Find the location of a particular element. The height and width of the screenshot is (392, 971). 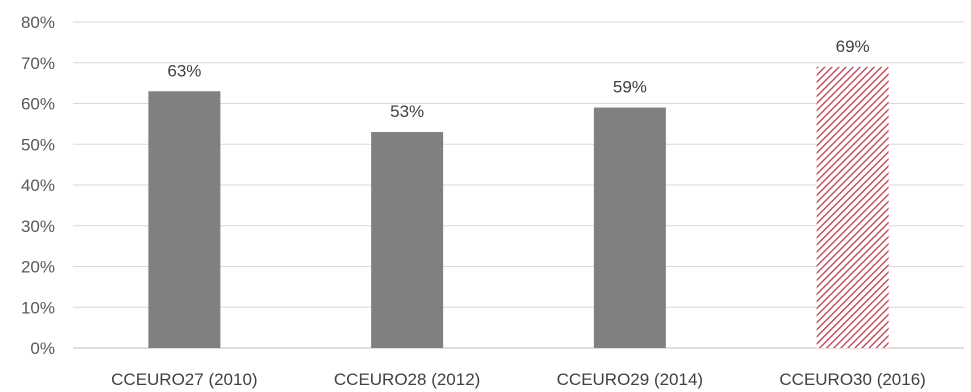

y-tick-label: 70% is located at coordinates (38, 63).